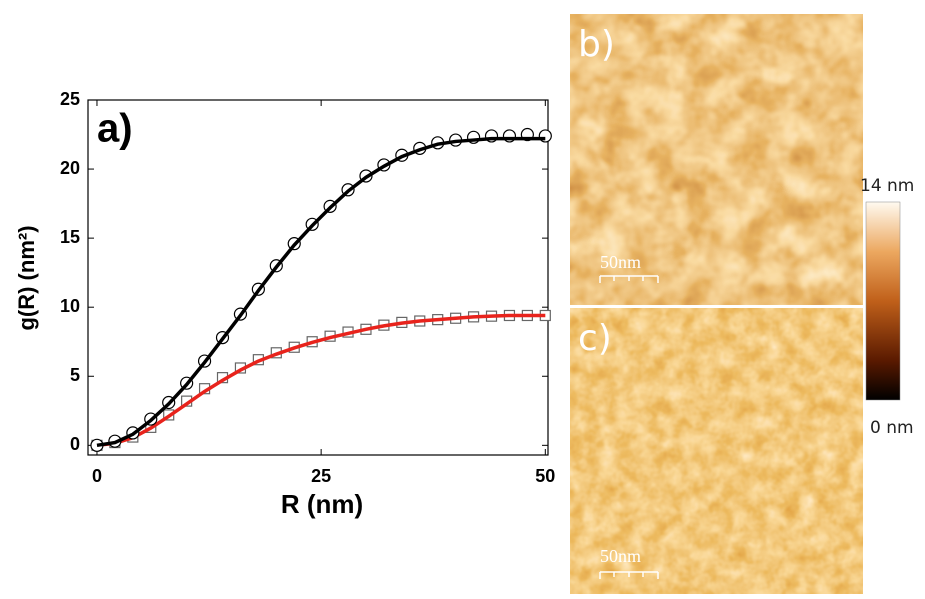 The width and height of the screenshot is (925, 599). I want to click on fit-line, so click(321, 380).